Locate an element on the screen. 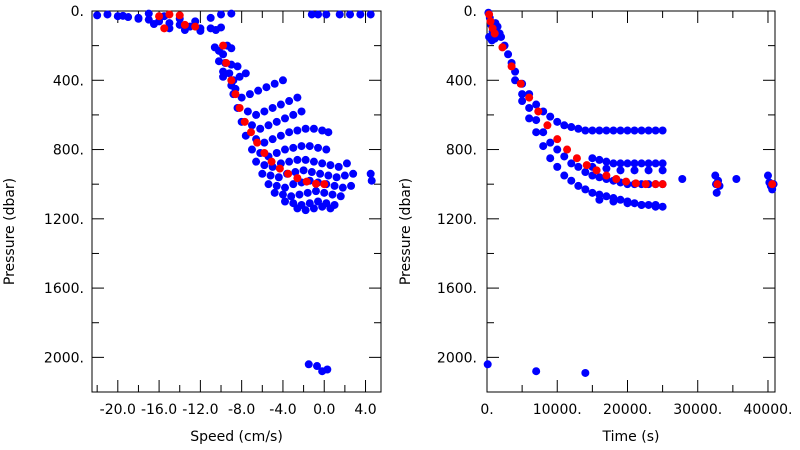 The height and width of the screenshot is (450, 800). x-tick-label: 0.0 is located at coordinates (324, 410).